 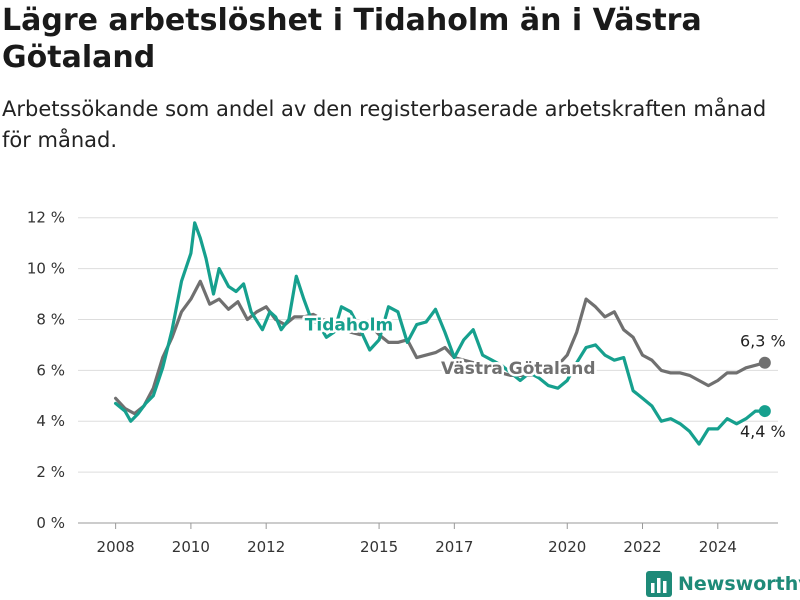 What do you see at coordinates (116, 547) in the screenshot?
I see `x-tick-label: 2008` at bounding box center [116, 547].